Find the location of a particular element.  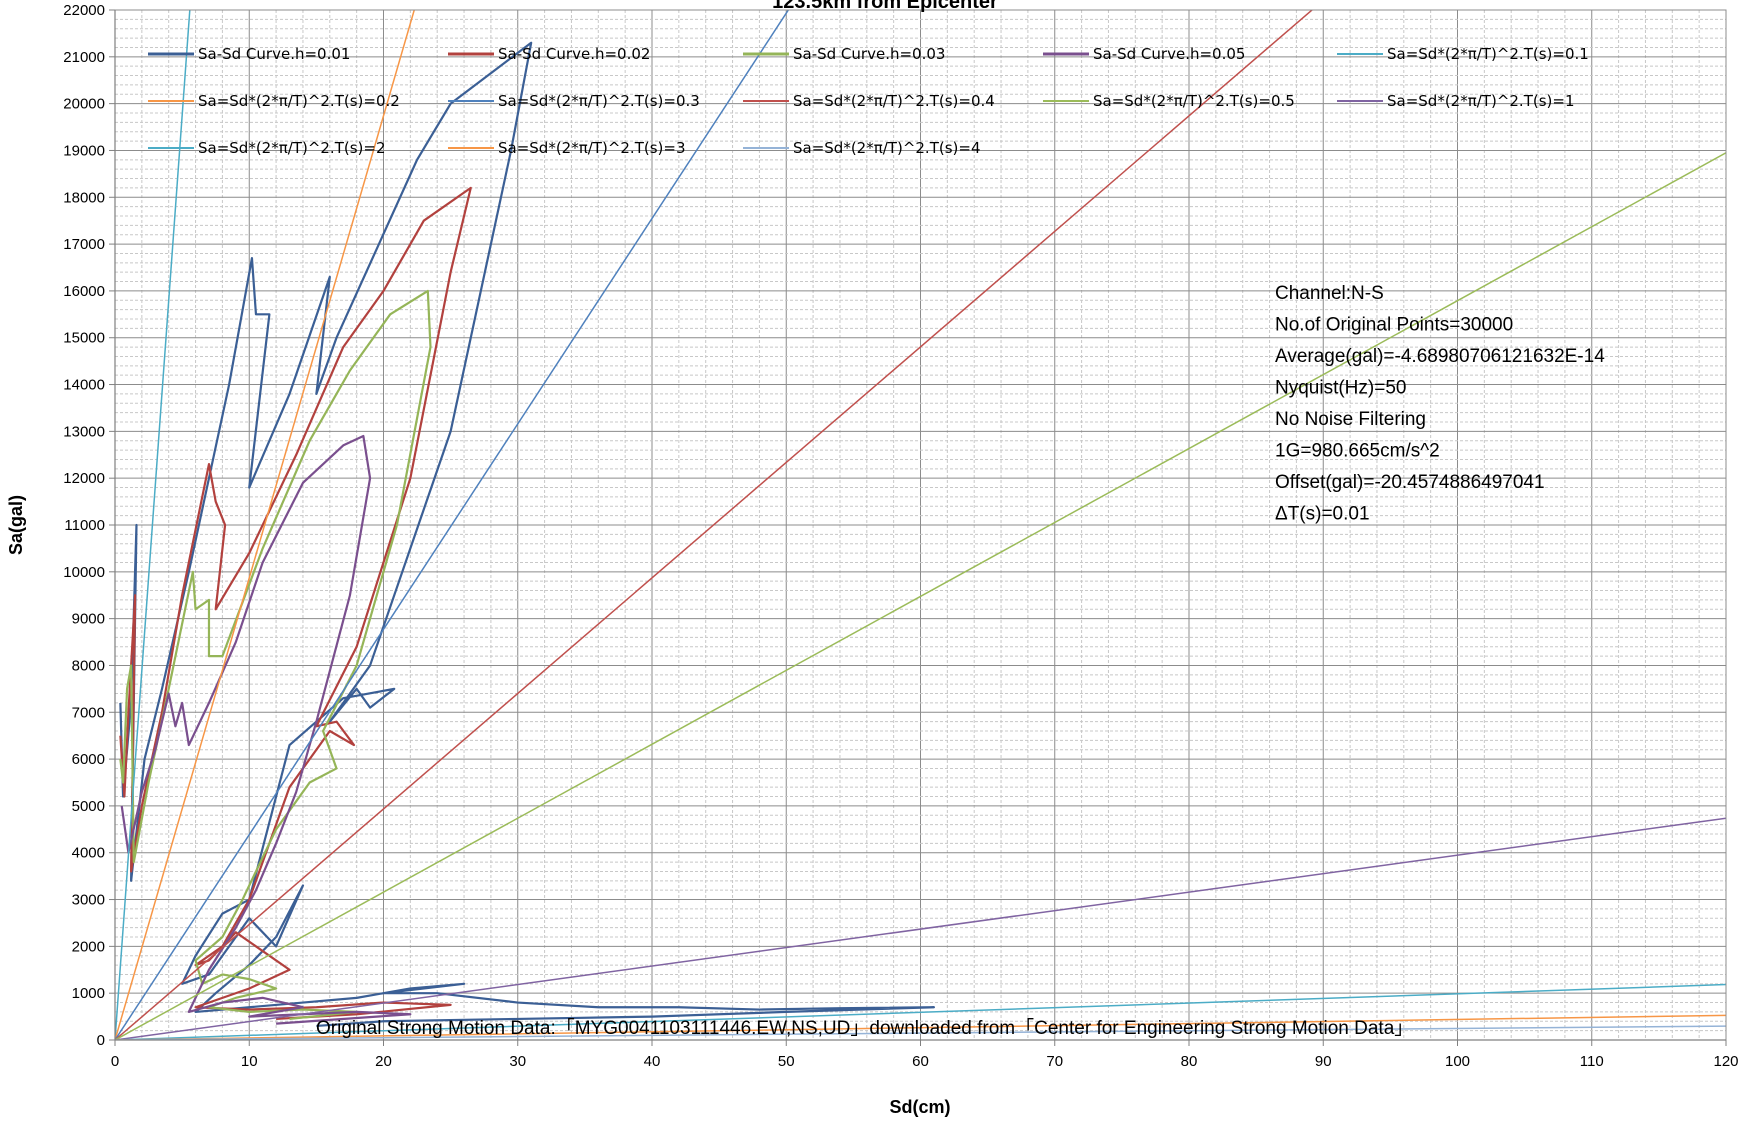

chart-title: 123.5km from Epicenter is located at coordinates (885, 6).